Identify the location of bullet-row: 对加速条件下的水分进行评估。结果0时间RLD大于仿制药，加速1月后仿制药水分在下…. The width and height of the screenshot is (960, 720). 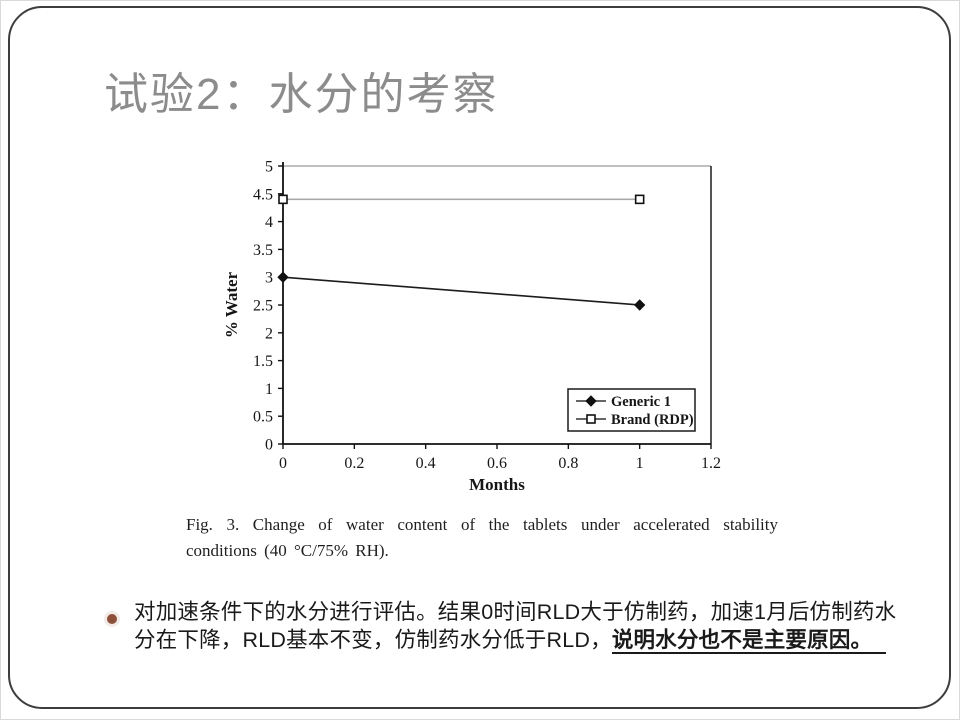
(510, 626).